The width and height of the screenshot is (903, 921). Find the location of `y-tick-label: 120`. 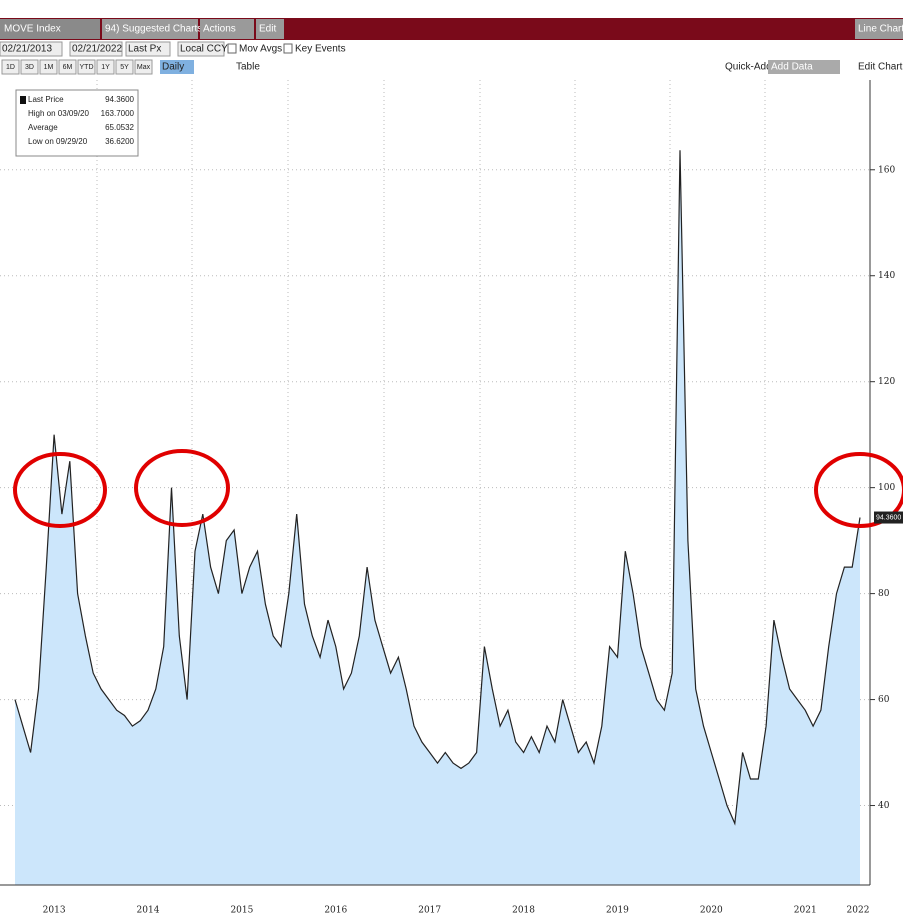

y-tick-label: 120 is located at coordinates (886, 382).